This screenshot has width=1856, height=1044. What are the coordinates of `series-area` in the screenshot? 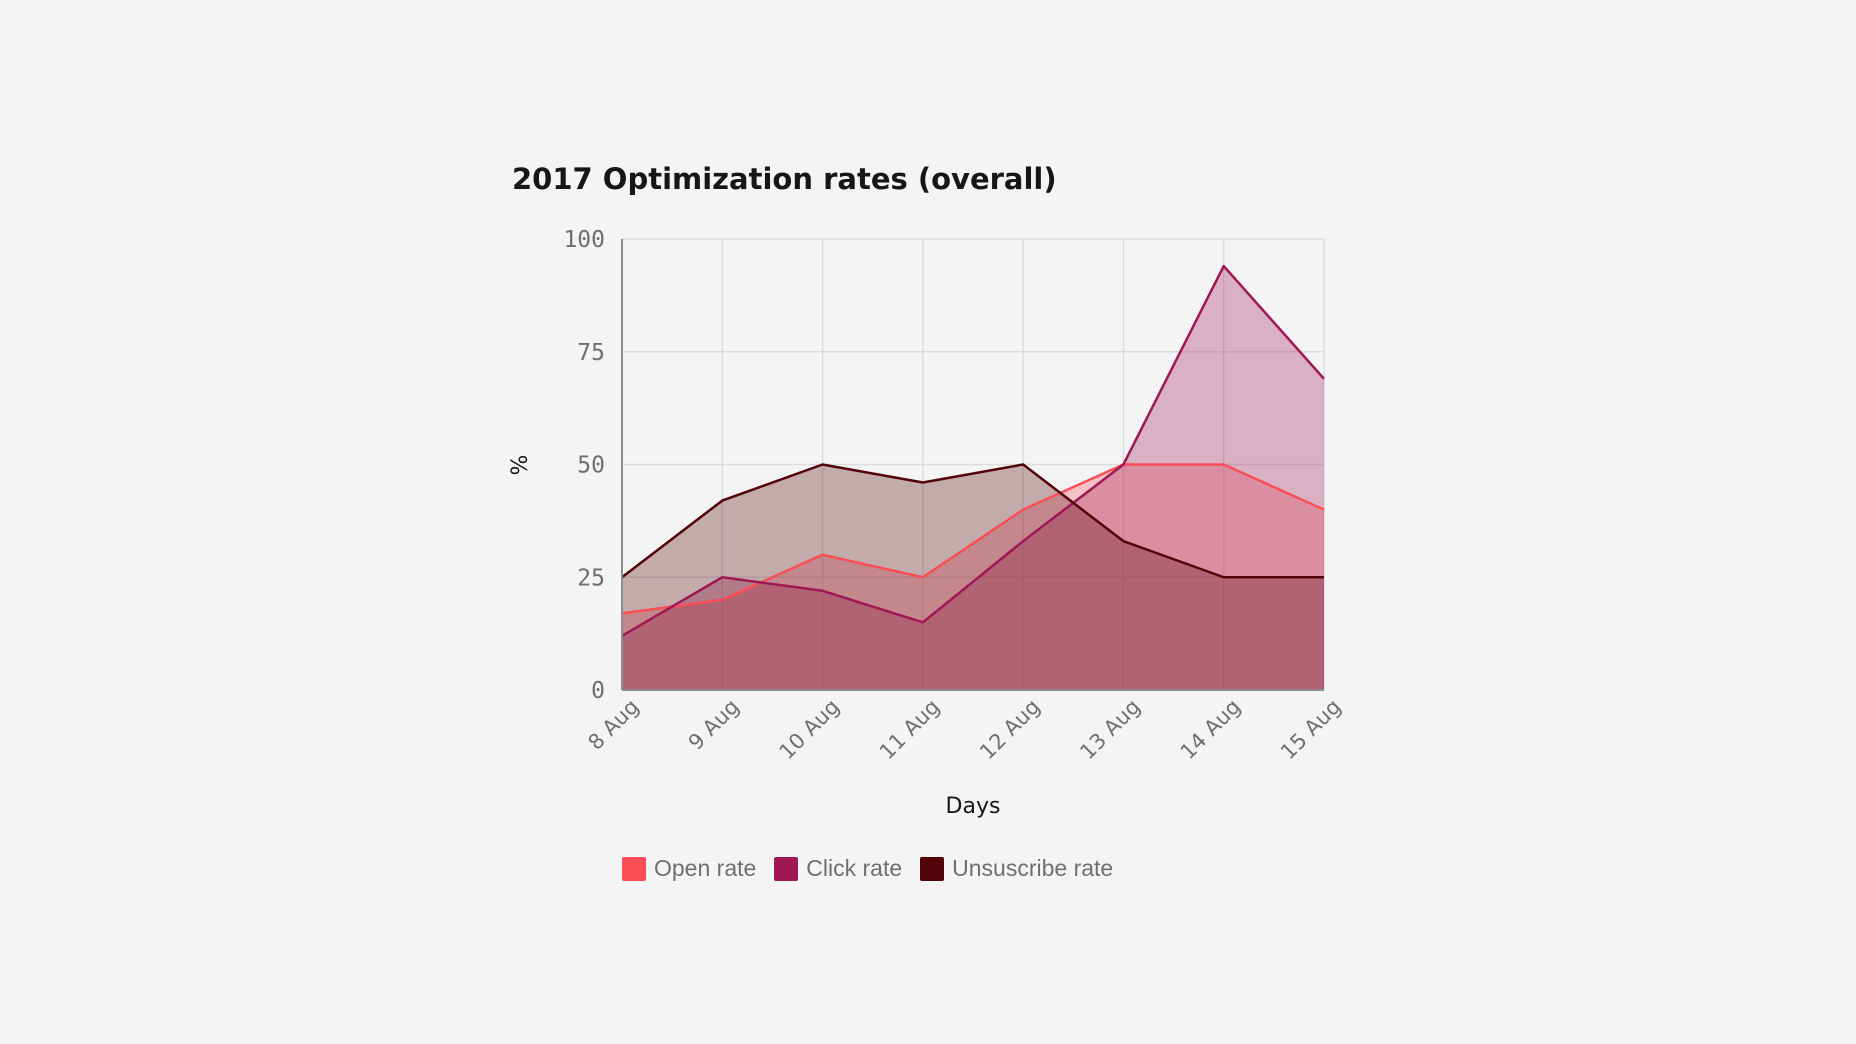 It's located at (973, 577).